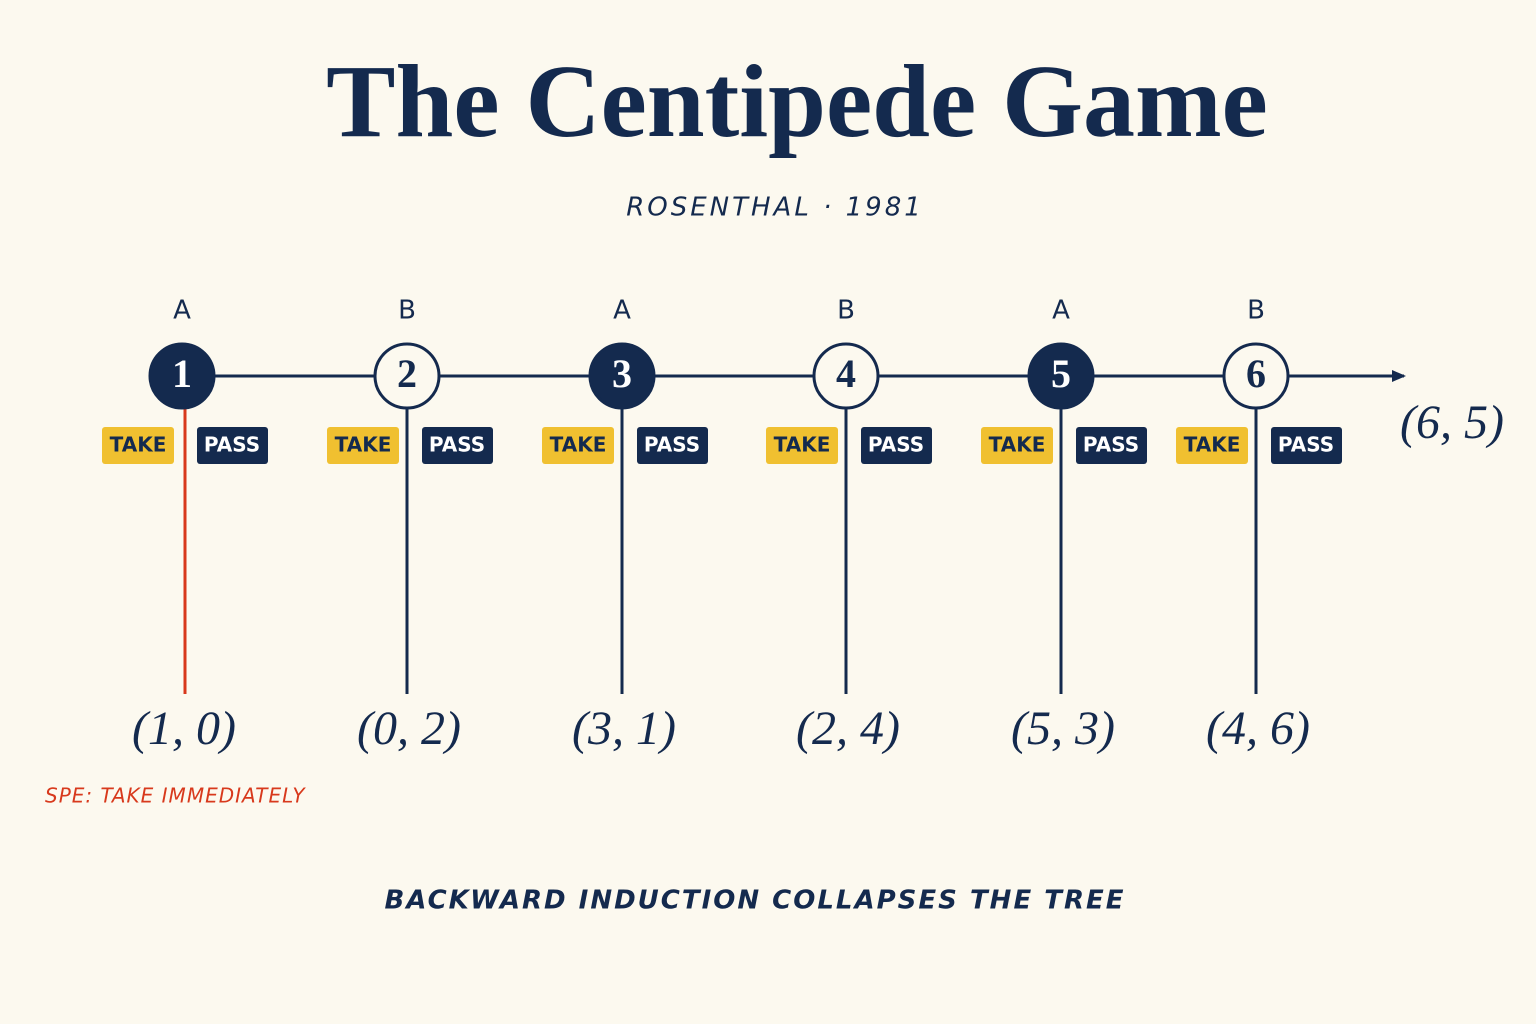  I want to click on node-number: 1, so click(182, 373).